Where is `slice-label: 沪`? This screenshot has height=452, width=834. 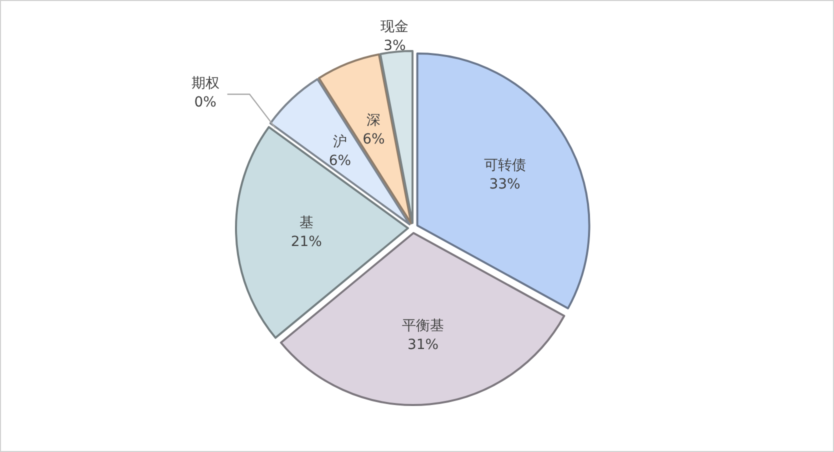
slice-label: 沪 is located at coordinates (340, 142).